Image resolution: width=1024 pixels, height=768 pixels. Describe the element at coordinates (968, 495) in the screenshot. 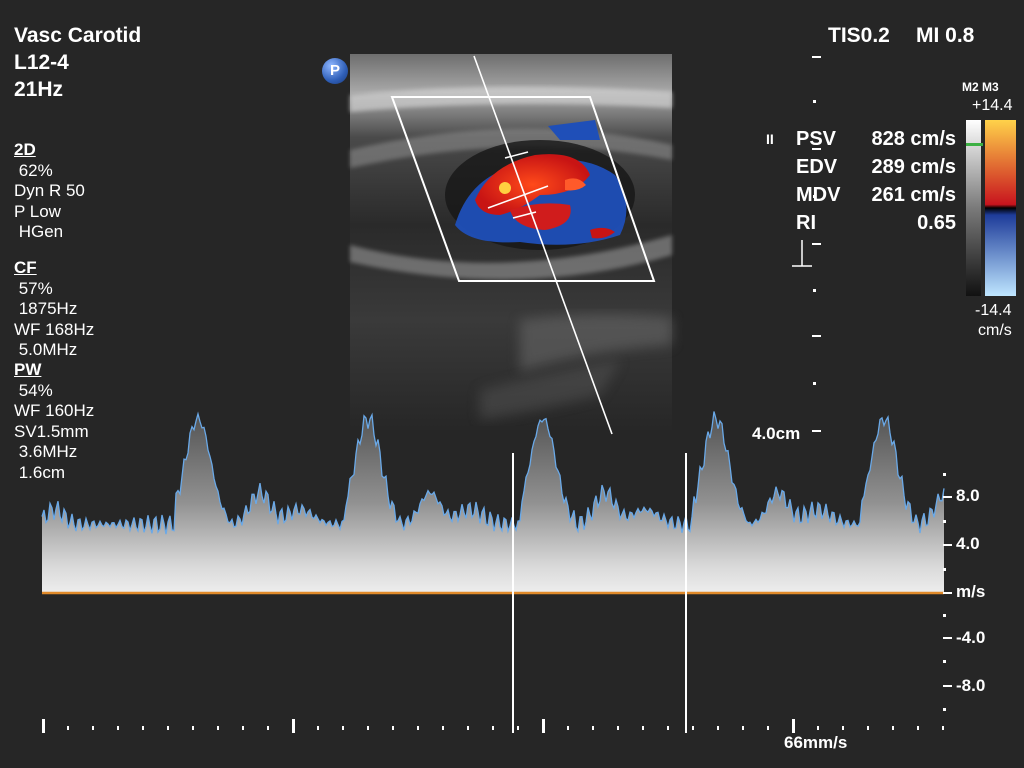

I see `velocity-label: 8.0` at that location.